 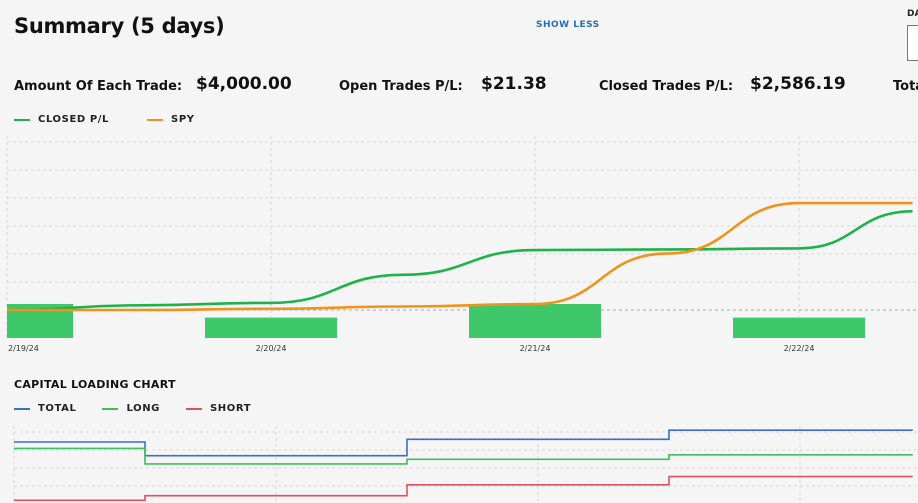 I want to click on stat-total: Tota, so click(x=905, y=84).